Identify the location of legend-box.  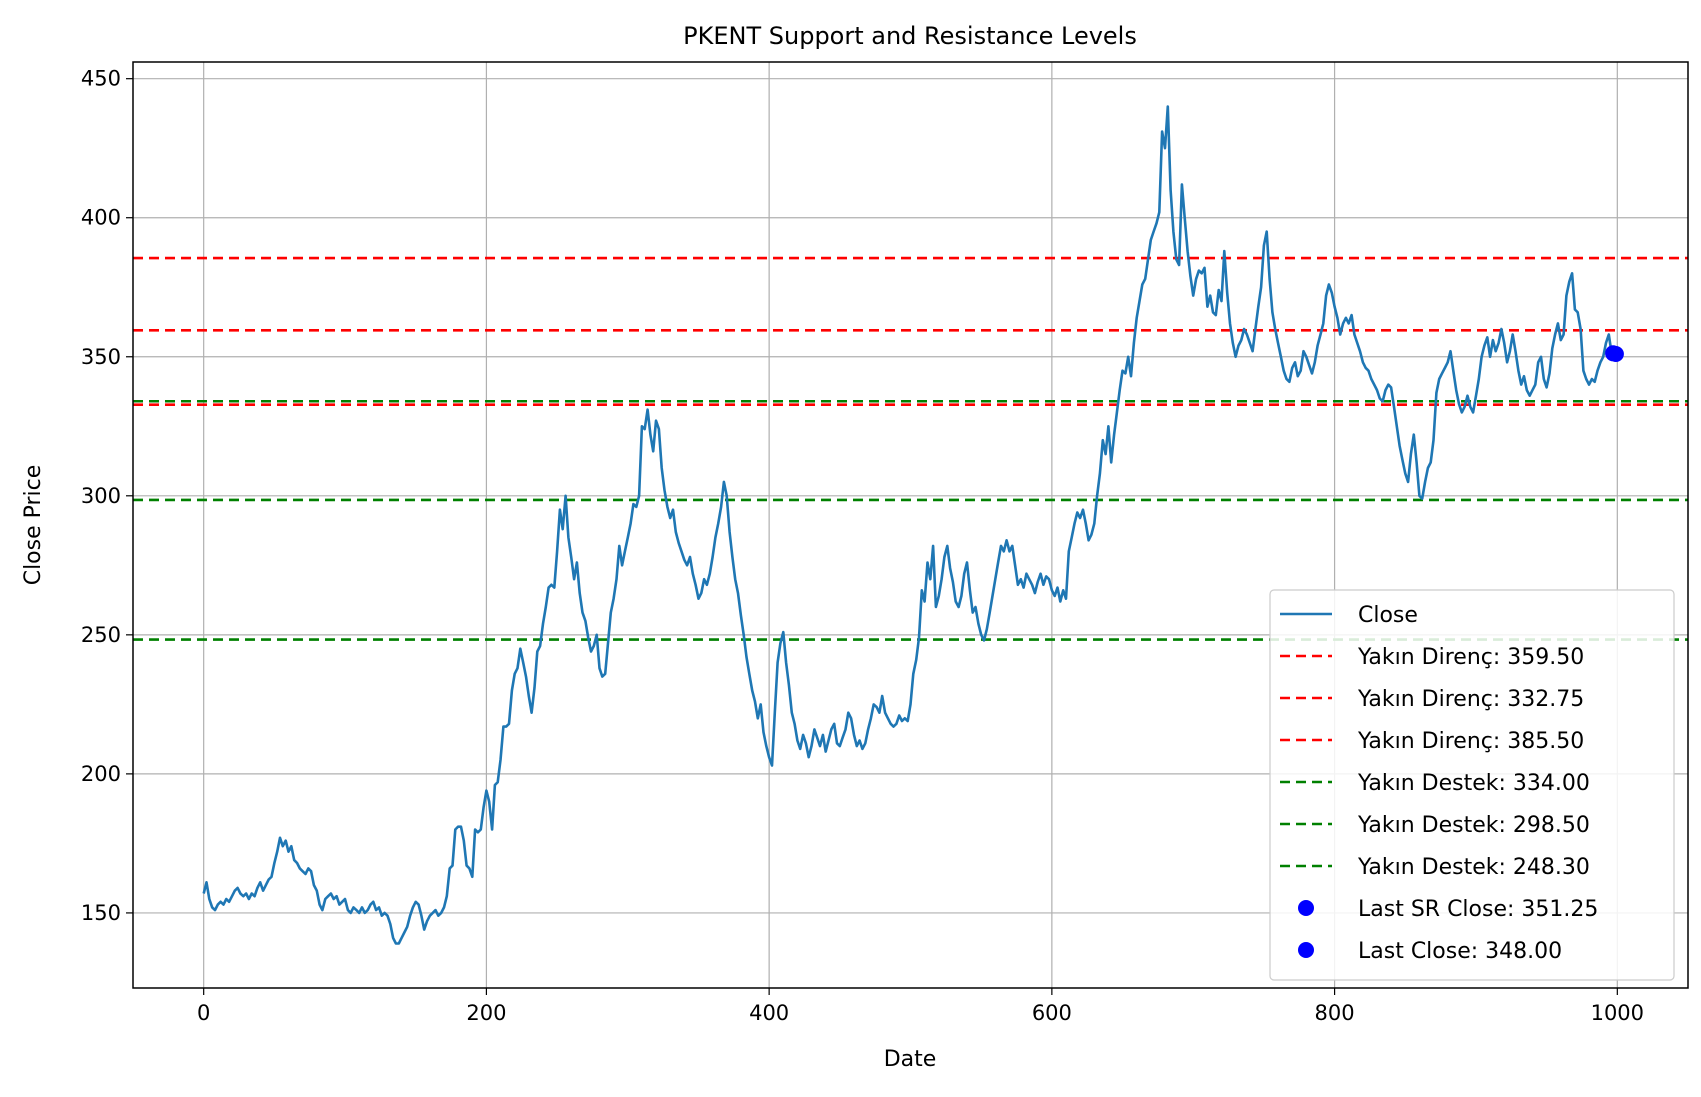
(1472, 785).